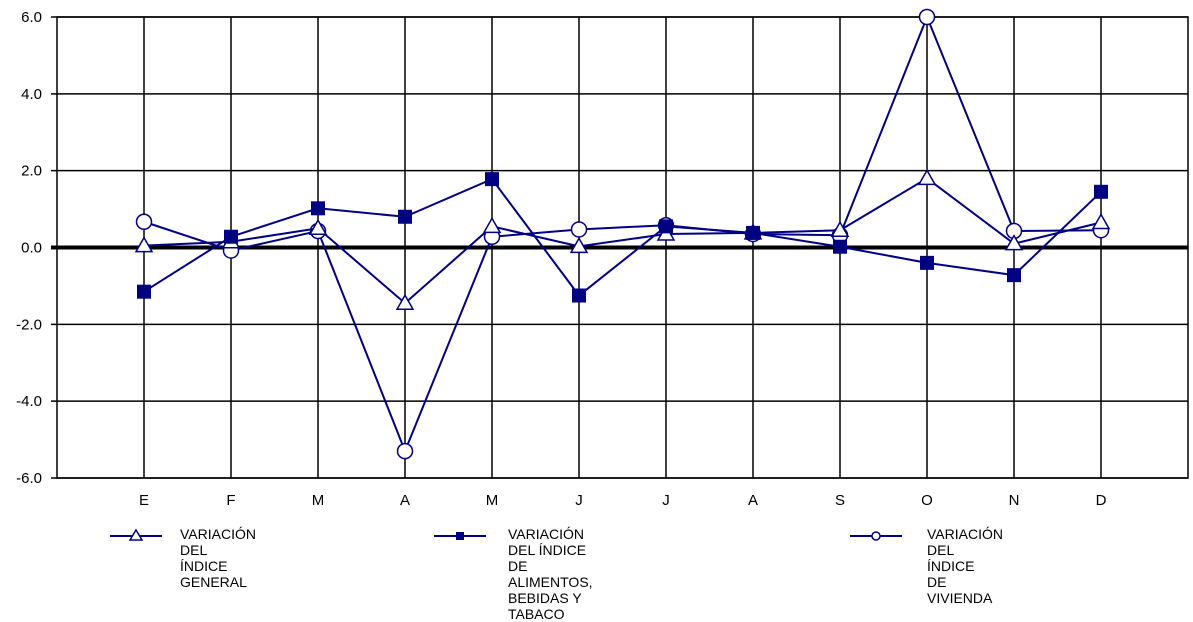 The width and height of the screenshot is (1193, 622). I want to click on y-tick-label: 6.0, so click(31, 17).